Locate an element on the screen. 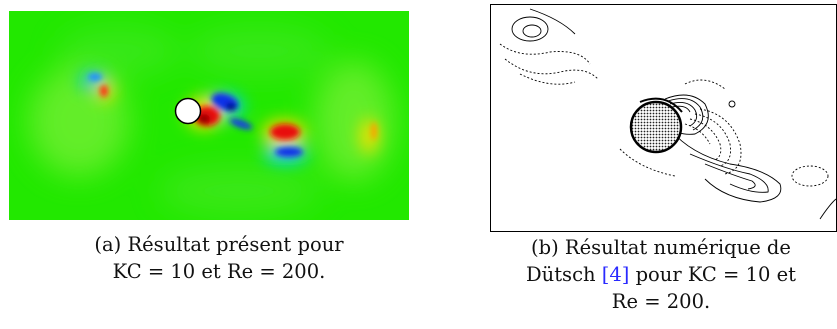 The width and height of the screenshot is (837, 329). caption-b-line1: (b) Résultat numérique de is located at coordinates (661, 247).